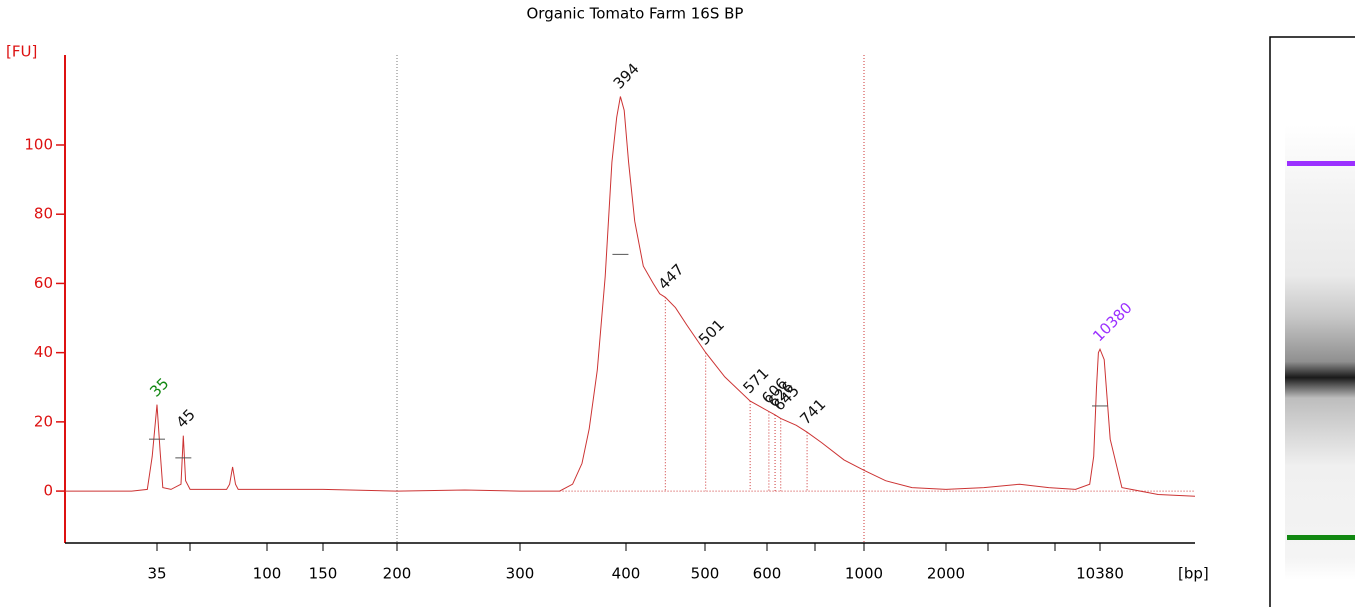  Describe the element at coordinates (671, 276) in the screenshot. I see `peak-label: 447` at that location.